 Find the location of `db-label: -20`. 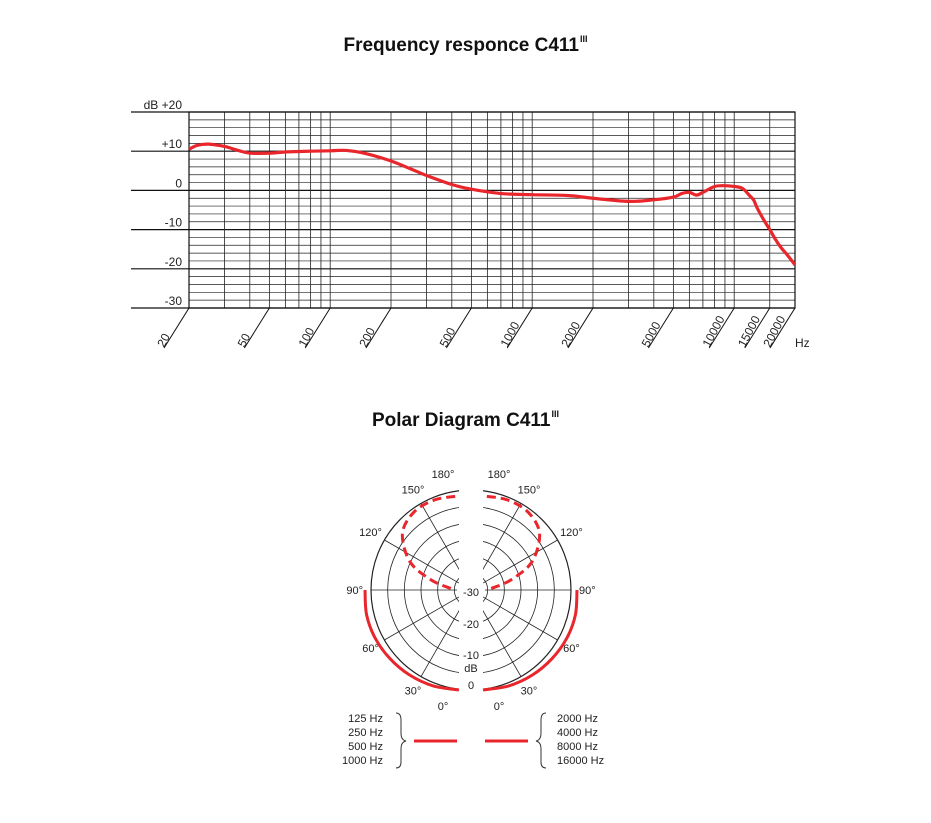

db-label: -20 is located at coordinates (471, 625).